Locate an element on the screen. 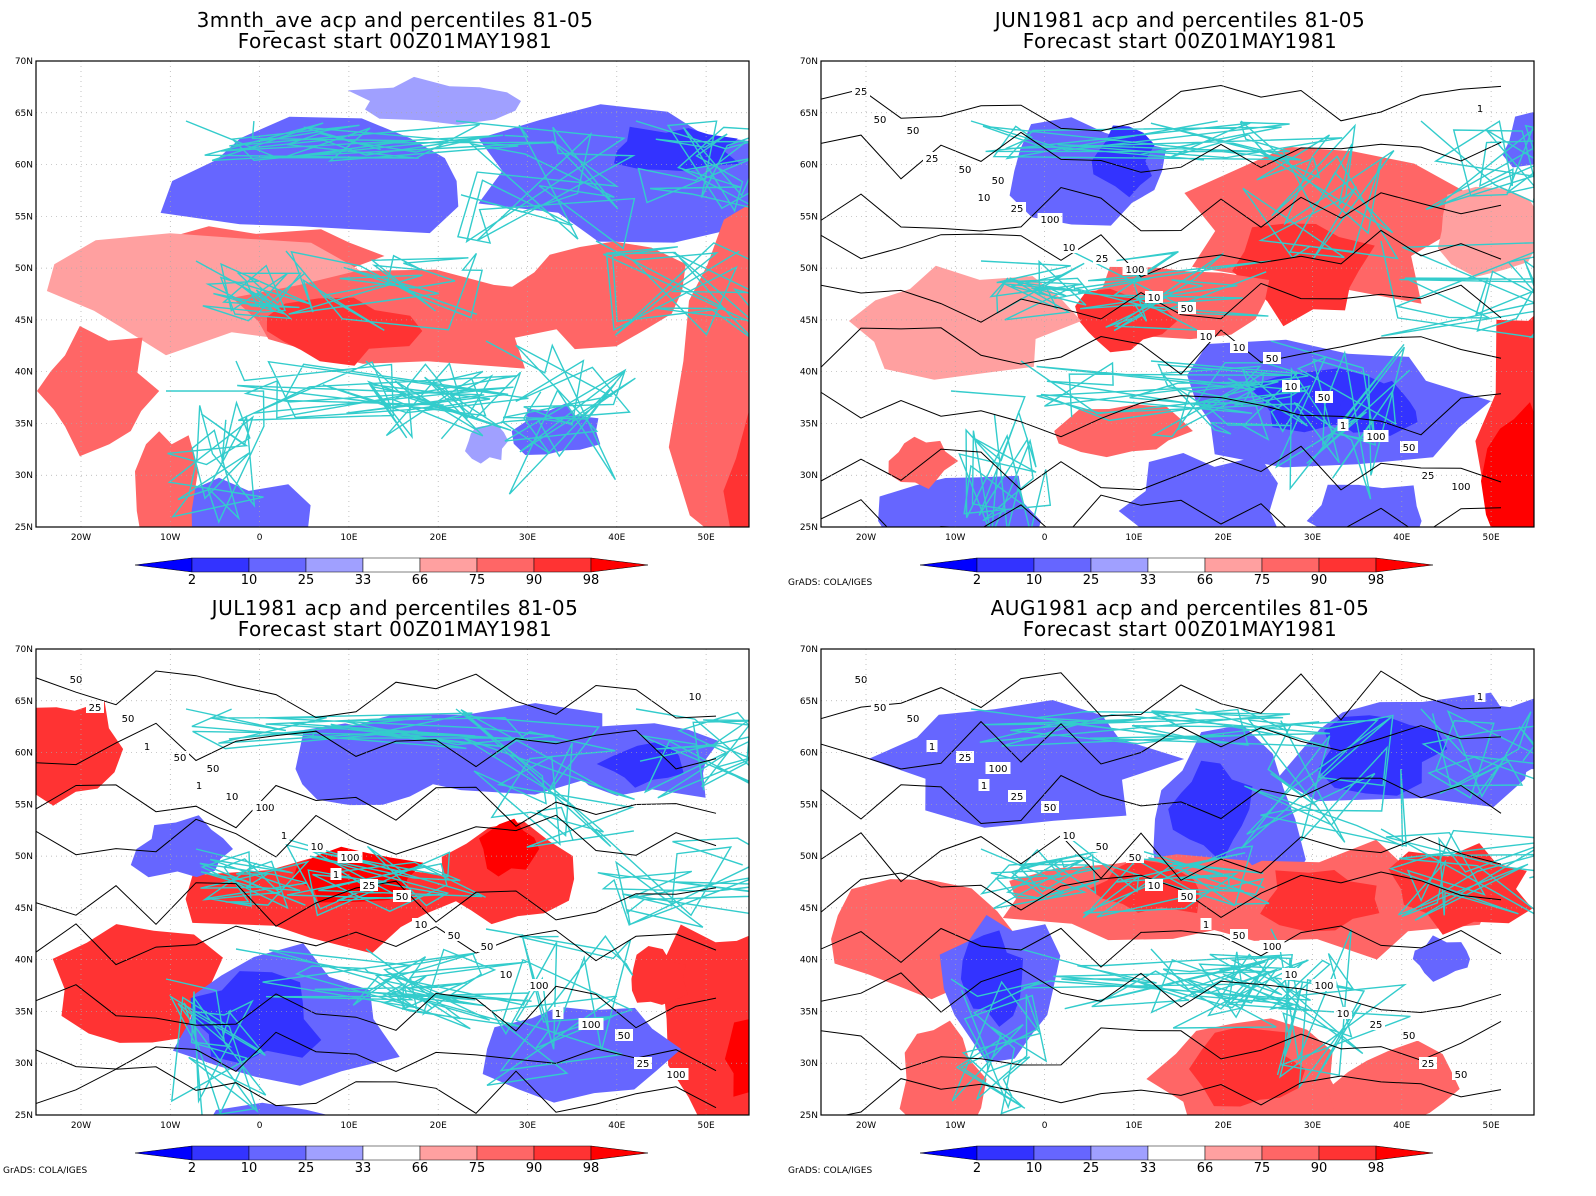  lon-tick-label: 50E is located at coordinates (1491, 1126).